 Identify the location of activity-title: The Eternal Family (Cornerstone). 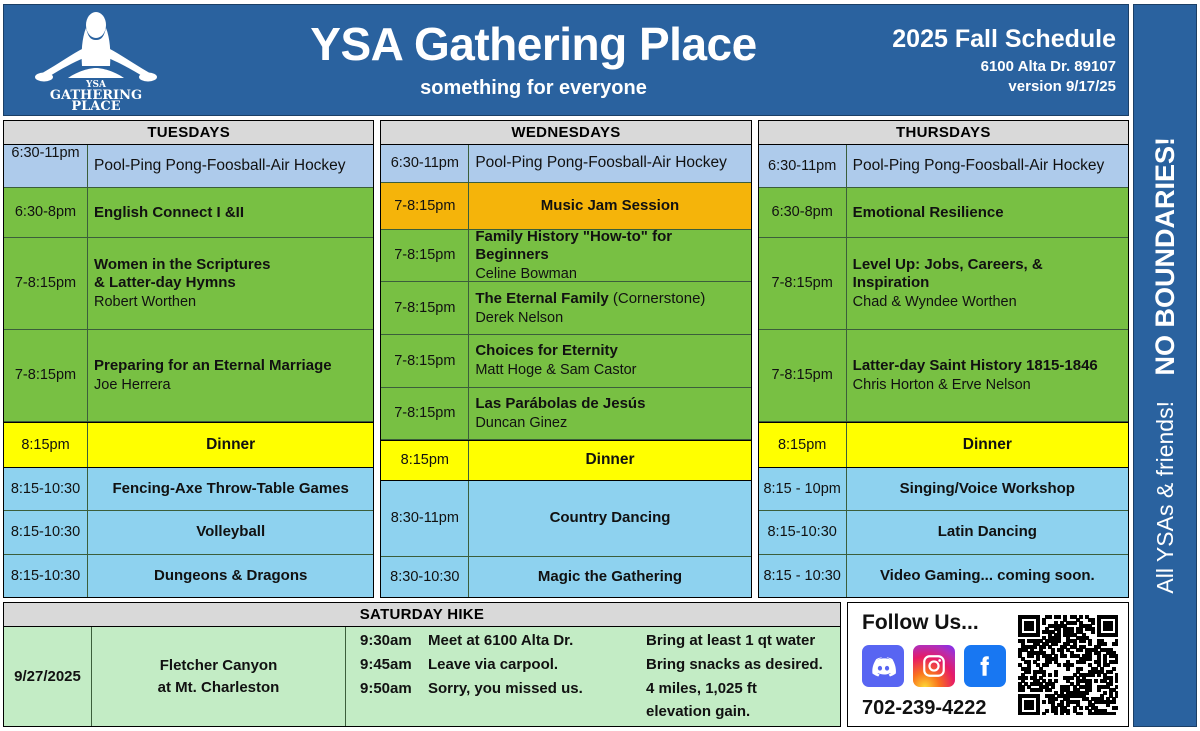
(590, 298).